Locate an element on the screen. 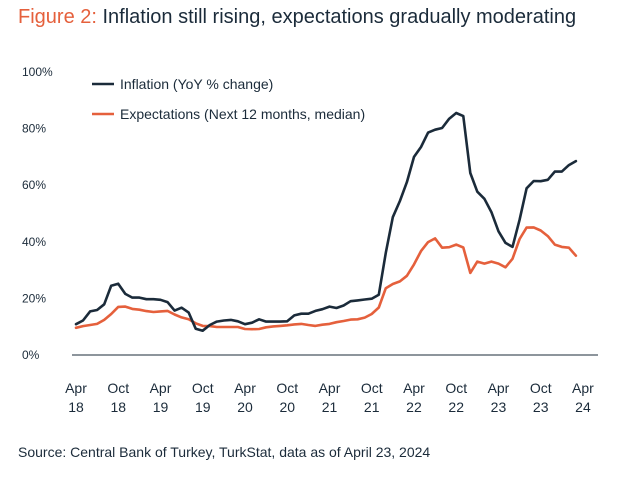 The image size is (620, 479). figure-number: Figure 2: is located at coordinates (57, 17).